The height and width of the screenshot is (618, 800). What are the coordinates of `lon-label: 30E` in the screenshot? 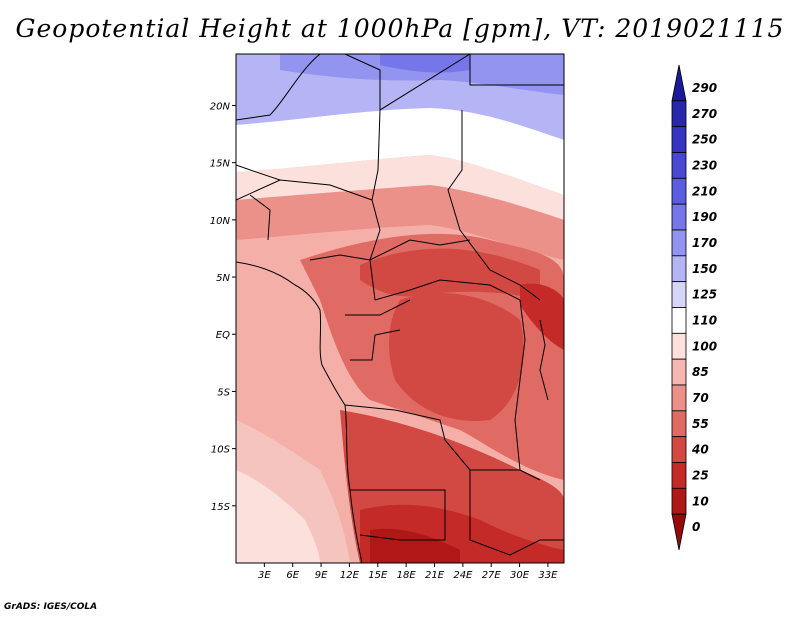 It's located at (520, 575).